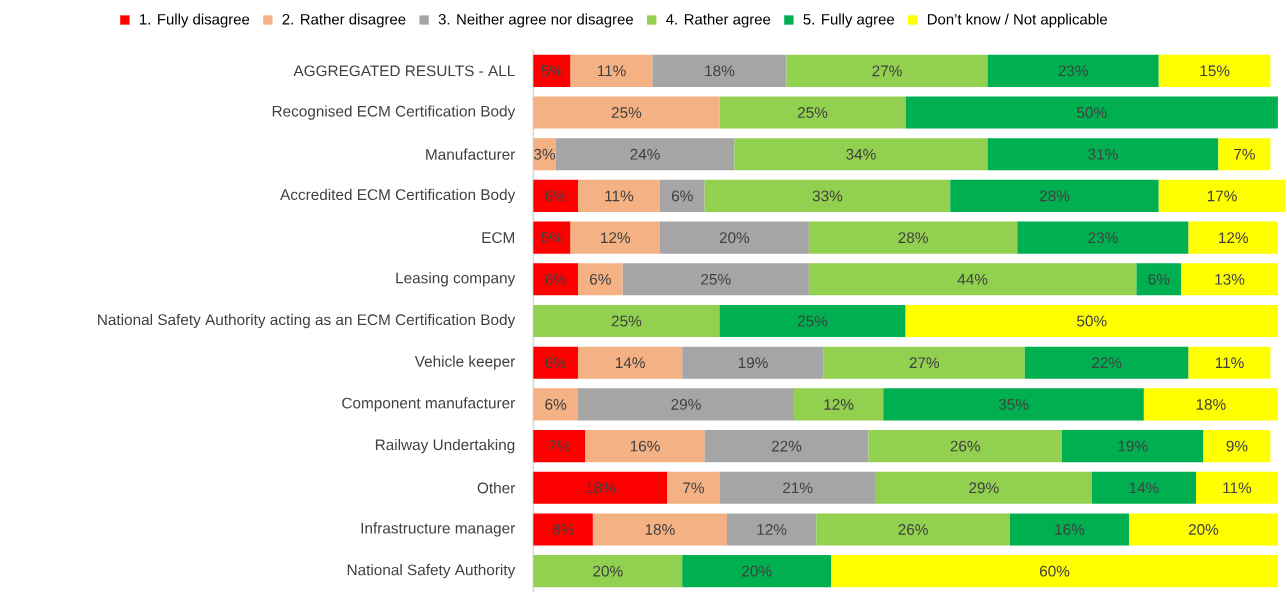 The height and width of the screenshot is (592, 1287). I want to click on data-label: 44%, so click(972, 279).